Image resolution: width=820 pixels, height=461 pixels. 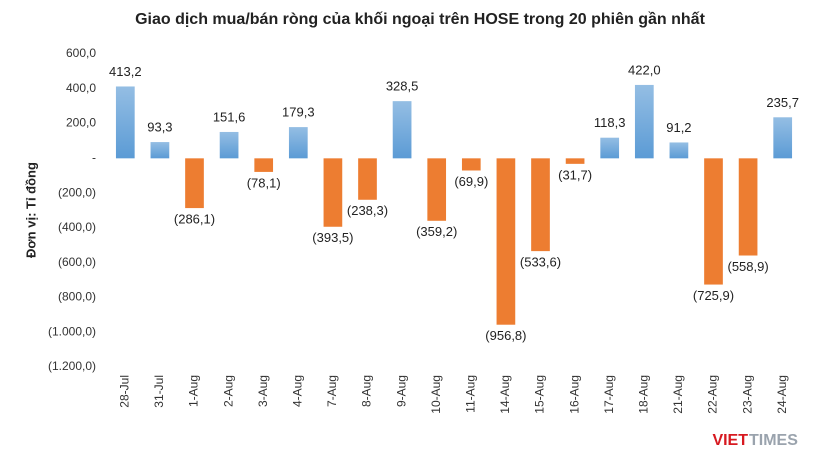 What do you see at coordinates (94, 158) in the screenshot?
I see `y-tick-label: -` at bounding box center [94, 158].